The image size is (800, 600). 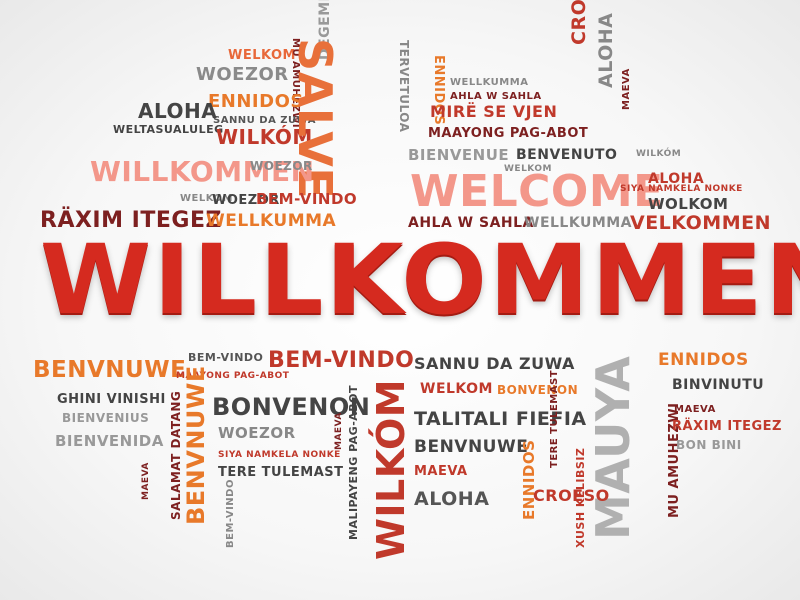 I want to click on cloud-word: SALAMAT DATANG, so click(x=176, y=455).